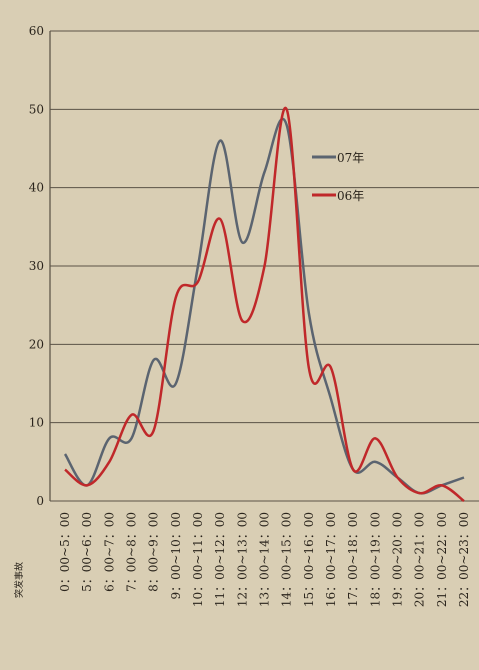 The height and width of the screenshot is (670, 479). Describe the element at coordinates (375, 559) in the screenshot. I see `x-tick-label: 18：00~19：00` at that location.